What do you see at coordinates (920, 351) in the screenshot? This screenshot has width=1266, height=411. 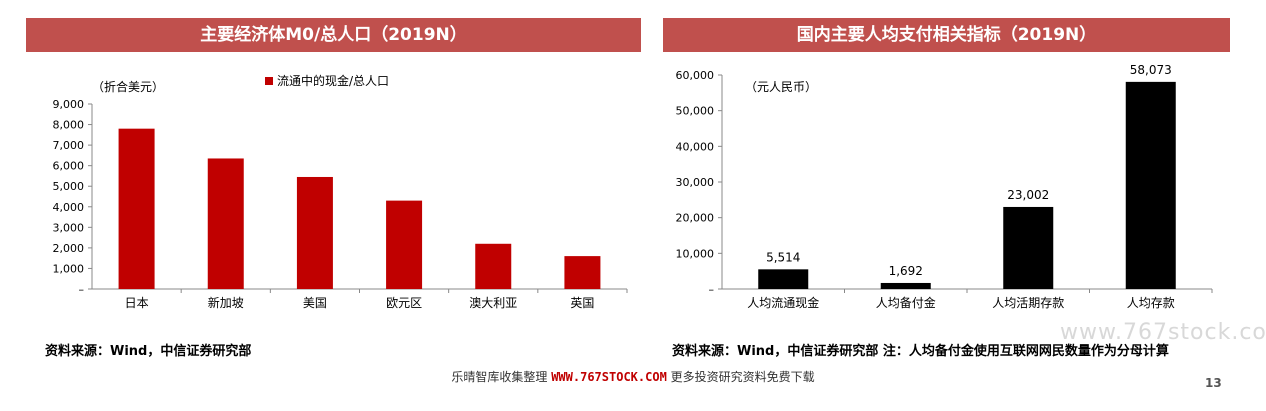 I see `right-source-note: 资料来源：Wind，中信证券研究部 注：人均备付金使用互联网网民数量作为分母计算` at bounding box center [920, 351].